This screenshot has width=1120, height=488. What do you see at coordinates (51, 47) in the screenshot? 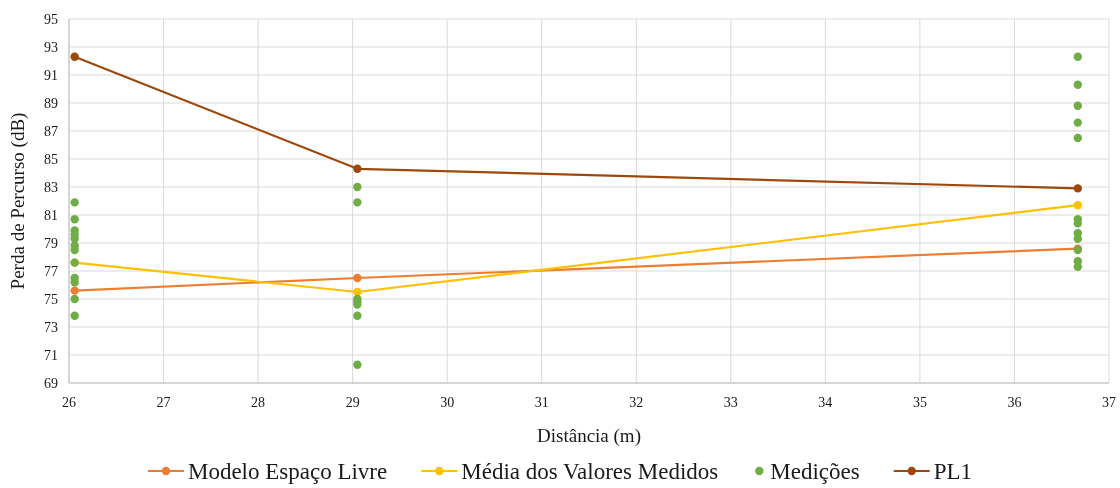
I see `y-tick-label: 93` at bounding box center [51, 47].